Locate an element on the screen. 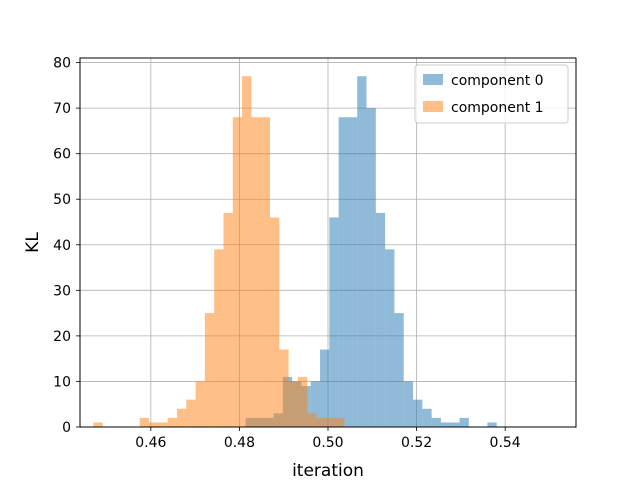 The image size is (640, 480). x-tick-label: 0.50 is located at coordinates (327, 443).